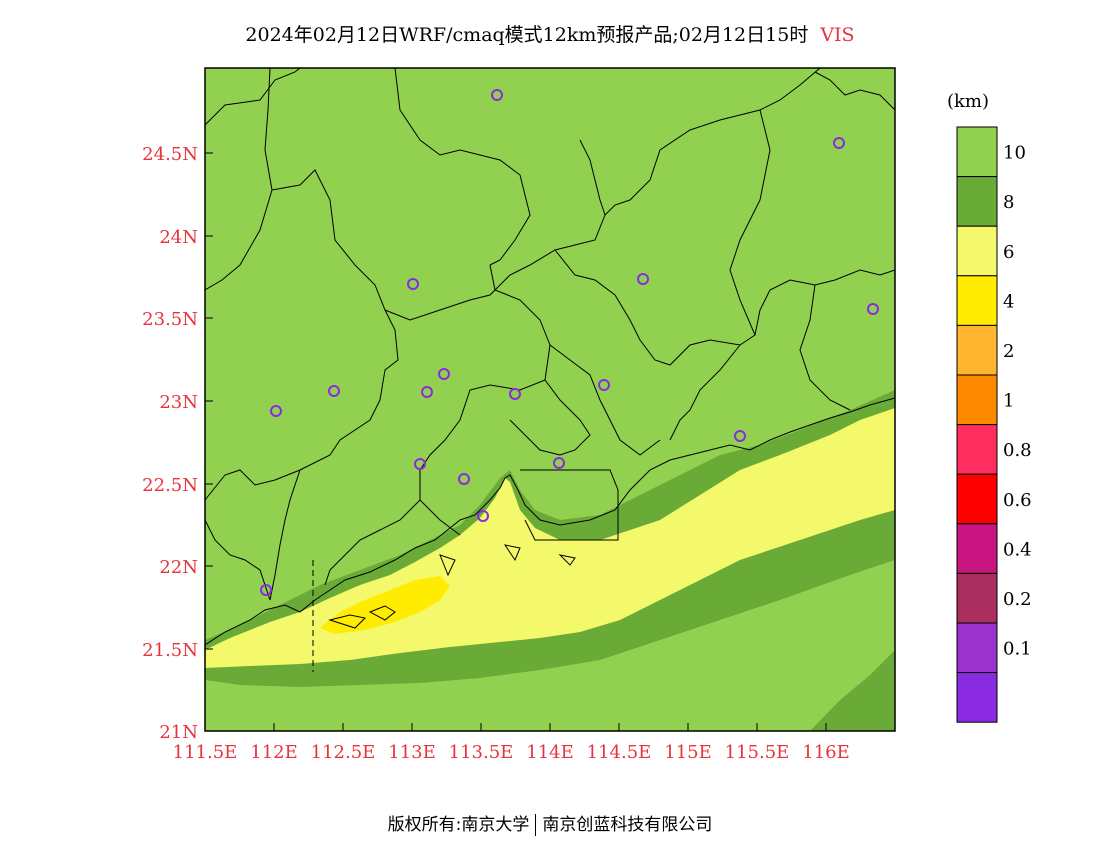 This screenshot has width=1100, height=850. What do you see at coordinates (852, 690) in the screenshot?
I see `coast-corner-shade` at bounding box center [852, 690].